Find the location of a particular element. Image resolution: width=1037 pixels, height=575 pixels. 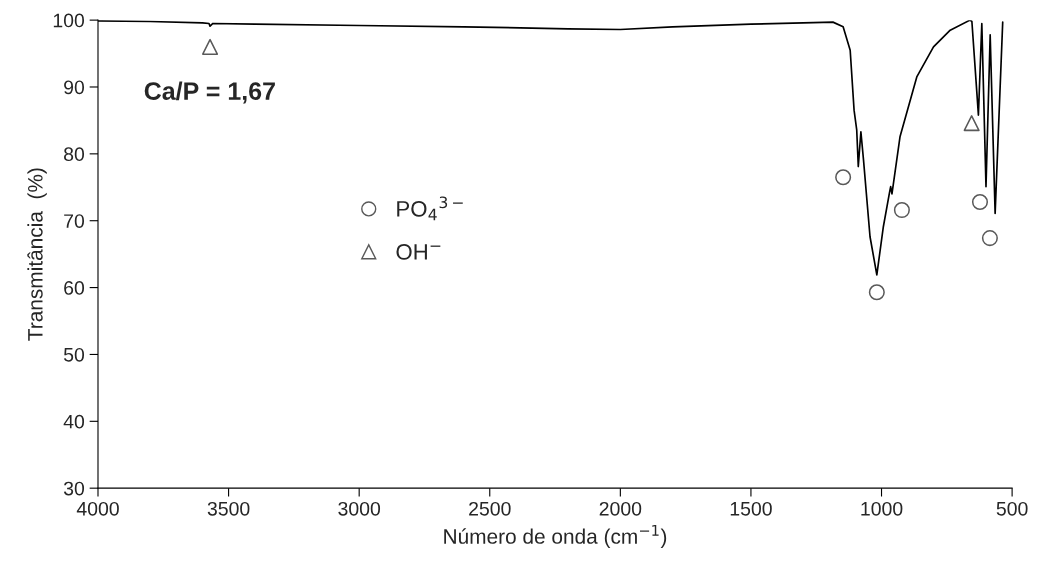

annotation: Ca/P = 1,67 is located at coordinates (209, 92).